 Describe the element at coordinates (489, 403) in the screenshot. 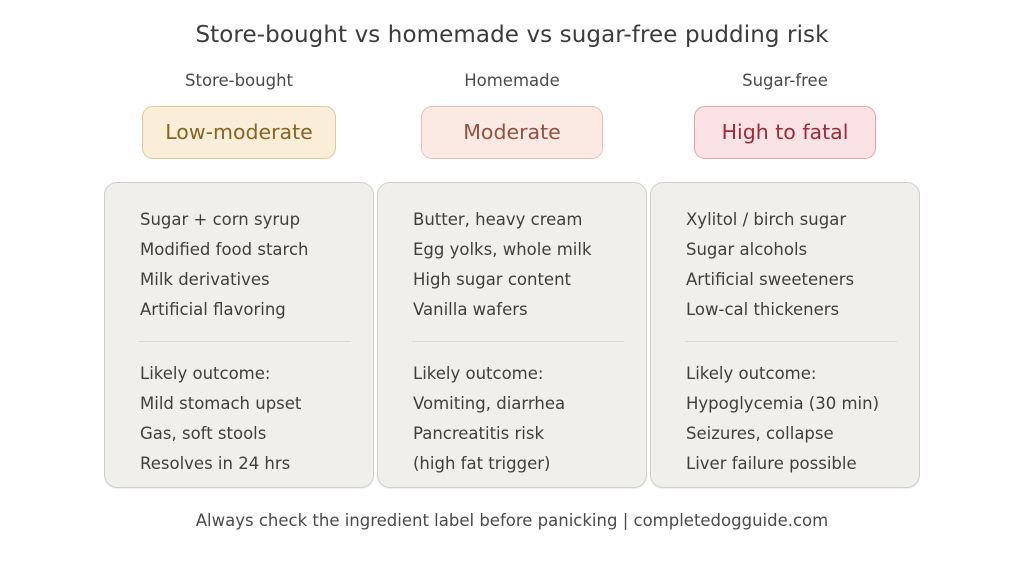

I see `list-item: Vomiting, diarrhea` at that location.